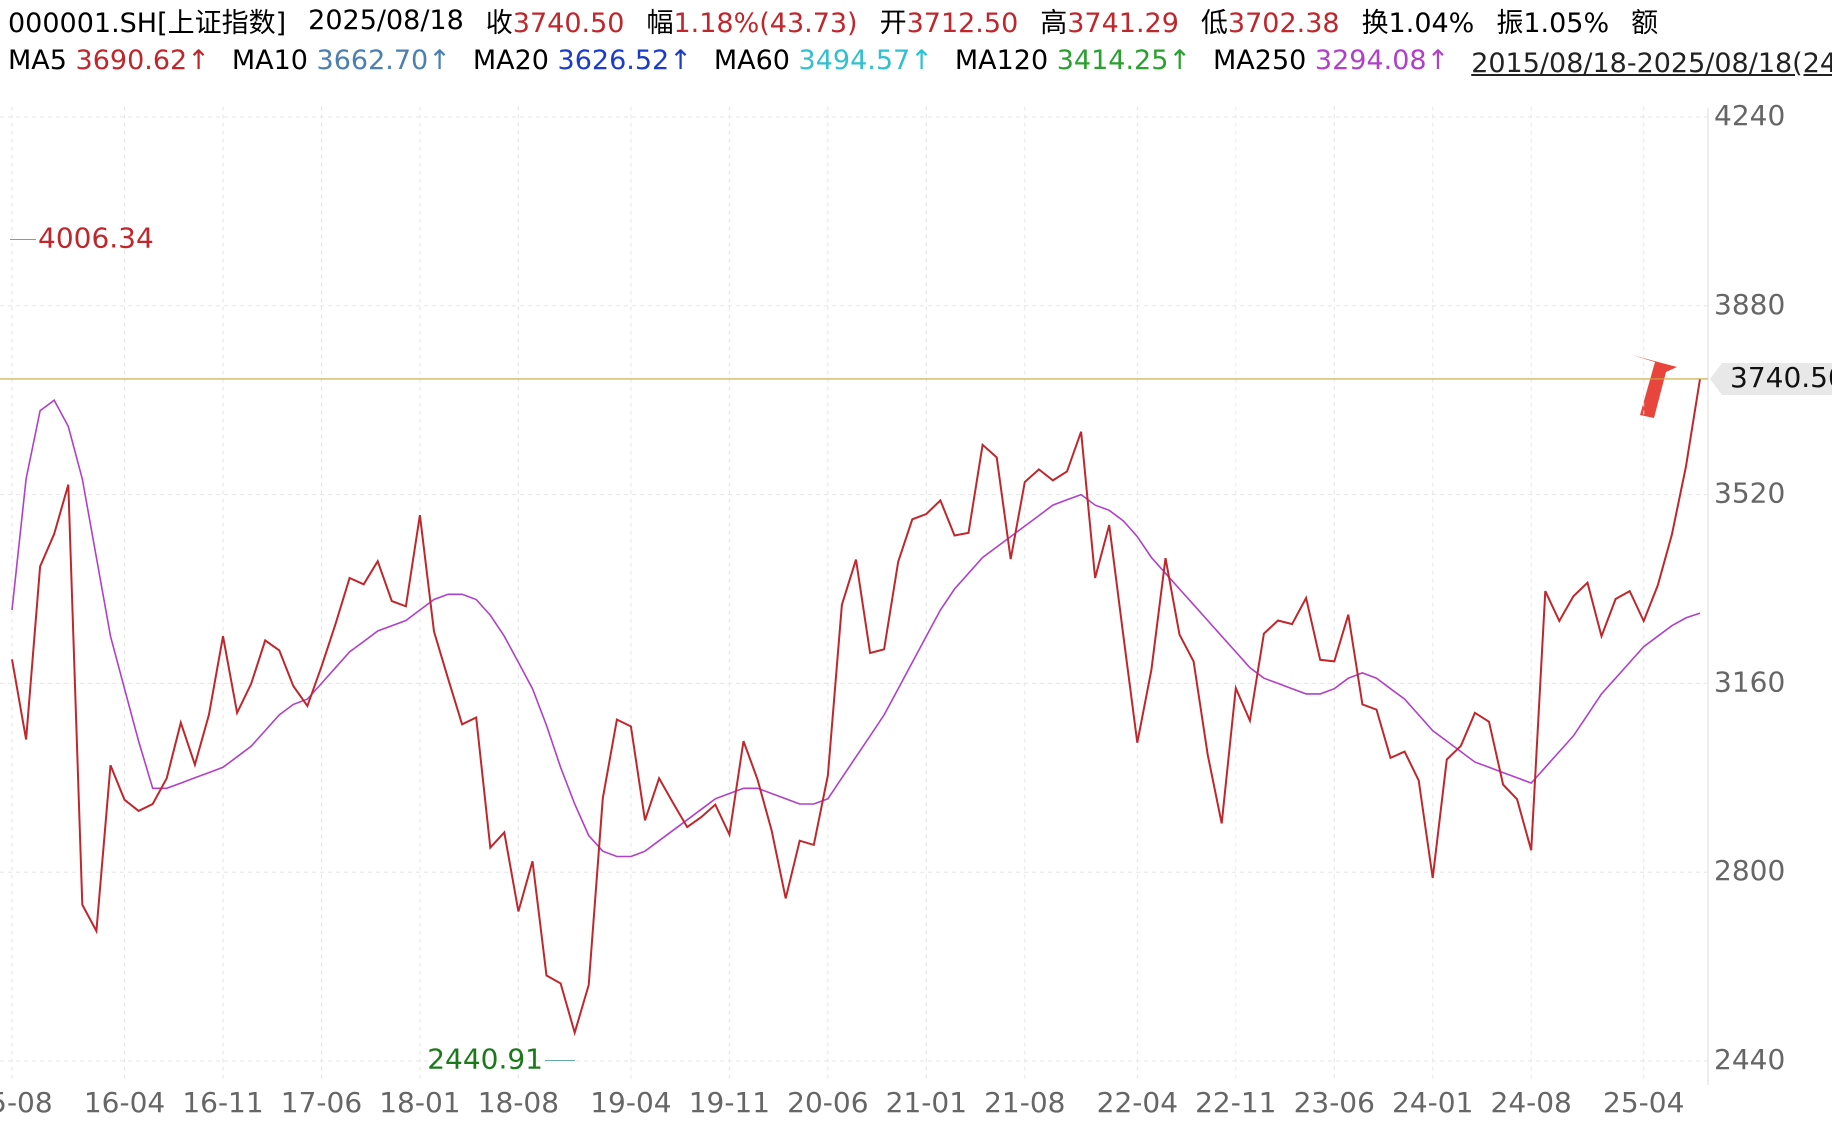  I want to click on quote-value: 1.18%(43.73), so click(765, 23).